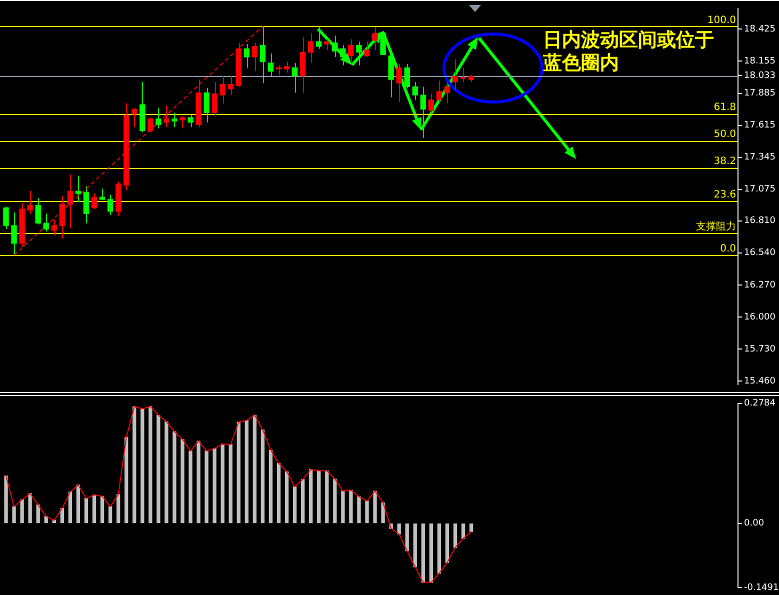 Image resolution: width=779 pixels, height=595 pixels. I want to click on y-tick-label: 18.033, so click(760, 76).